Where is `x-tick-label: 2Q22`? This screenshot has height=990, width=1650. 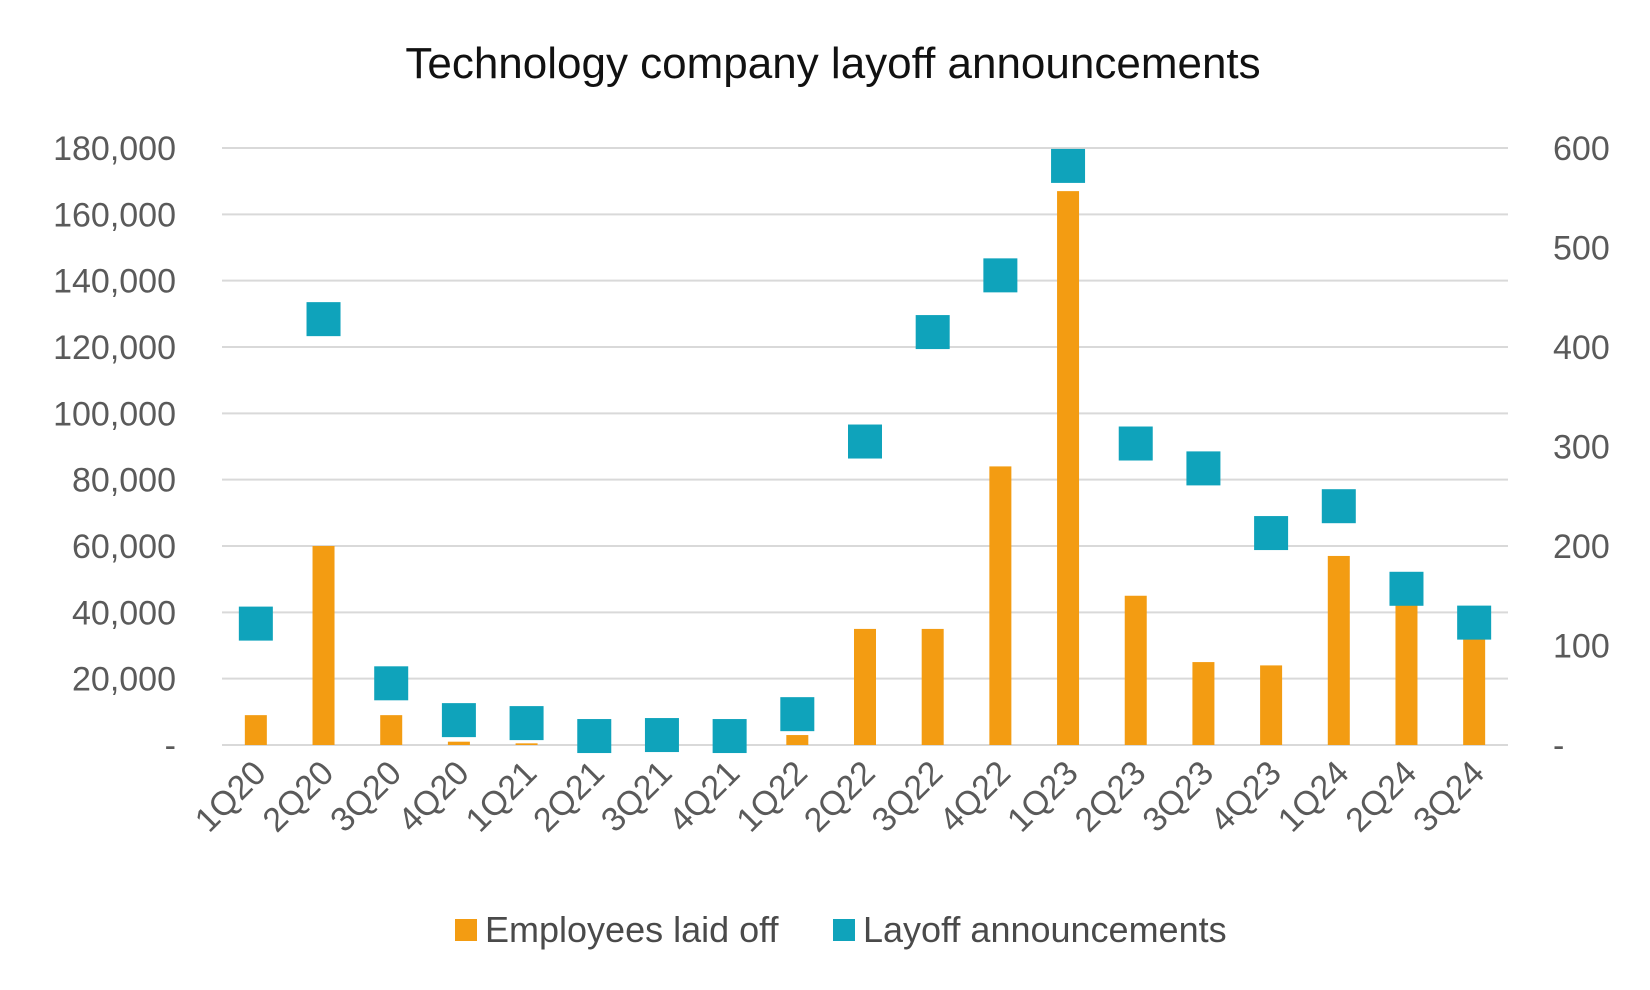 x-tick-label: 2Q22 is located at coordinates (840, 797).